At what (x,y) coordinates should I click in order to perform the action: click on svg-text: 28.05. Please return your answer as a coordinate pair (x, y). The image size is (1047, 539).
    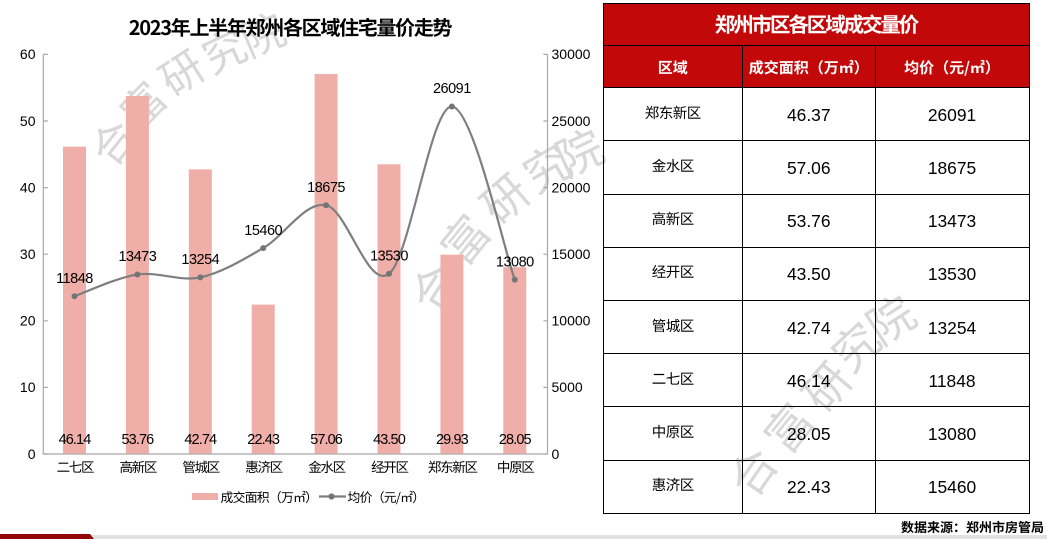
    Looking at the image, I should click on (515, 440).